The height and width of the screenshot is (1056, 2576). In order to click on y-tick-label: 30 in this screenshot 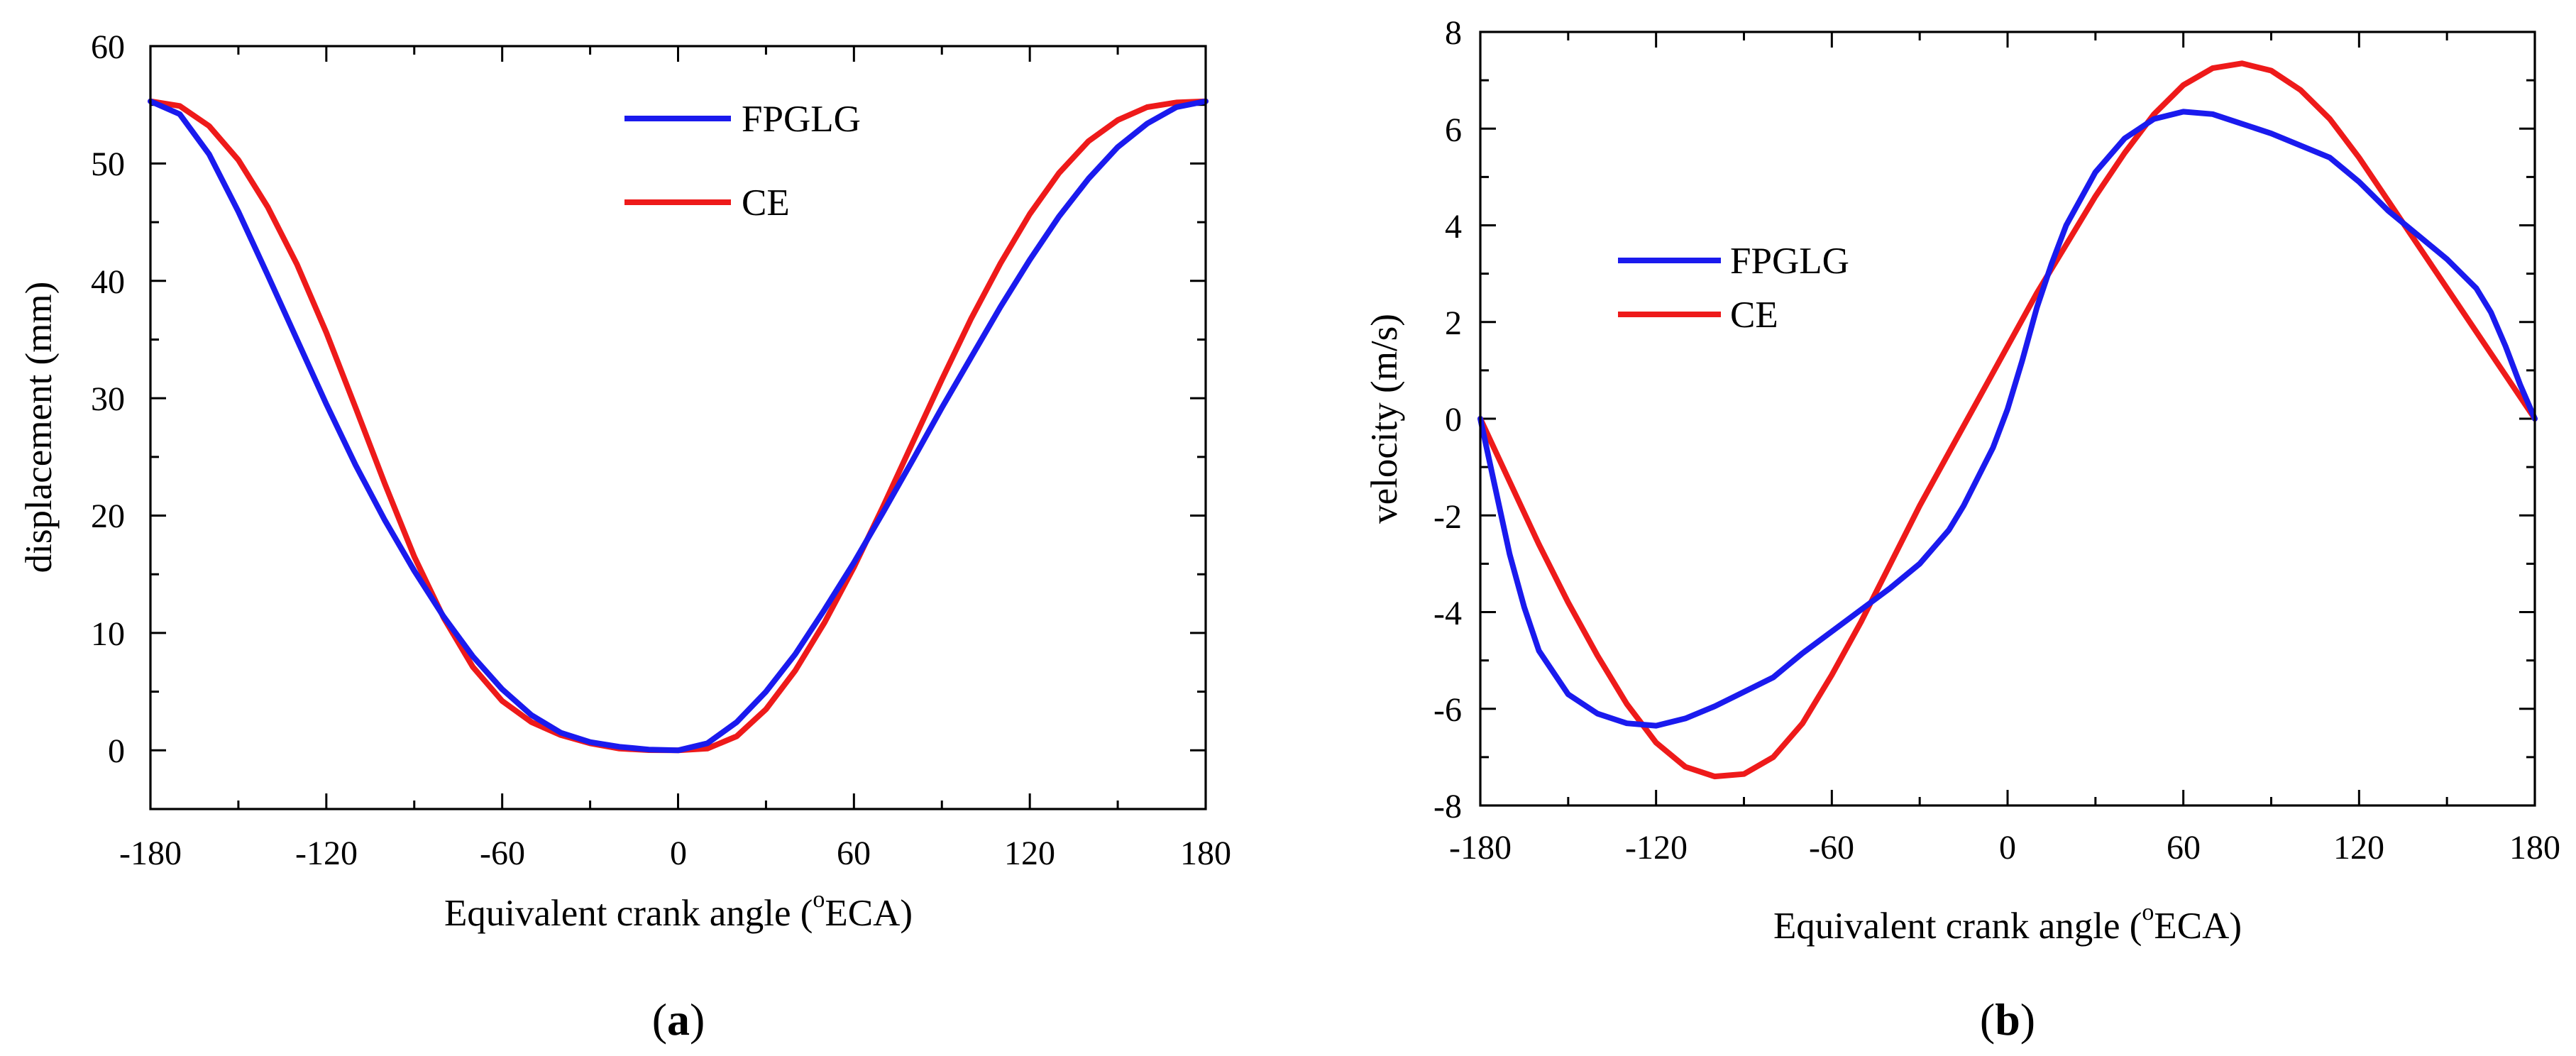, I will do `click(108, 399)`.